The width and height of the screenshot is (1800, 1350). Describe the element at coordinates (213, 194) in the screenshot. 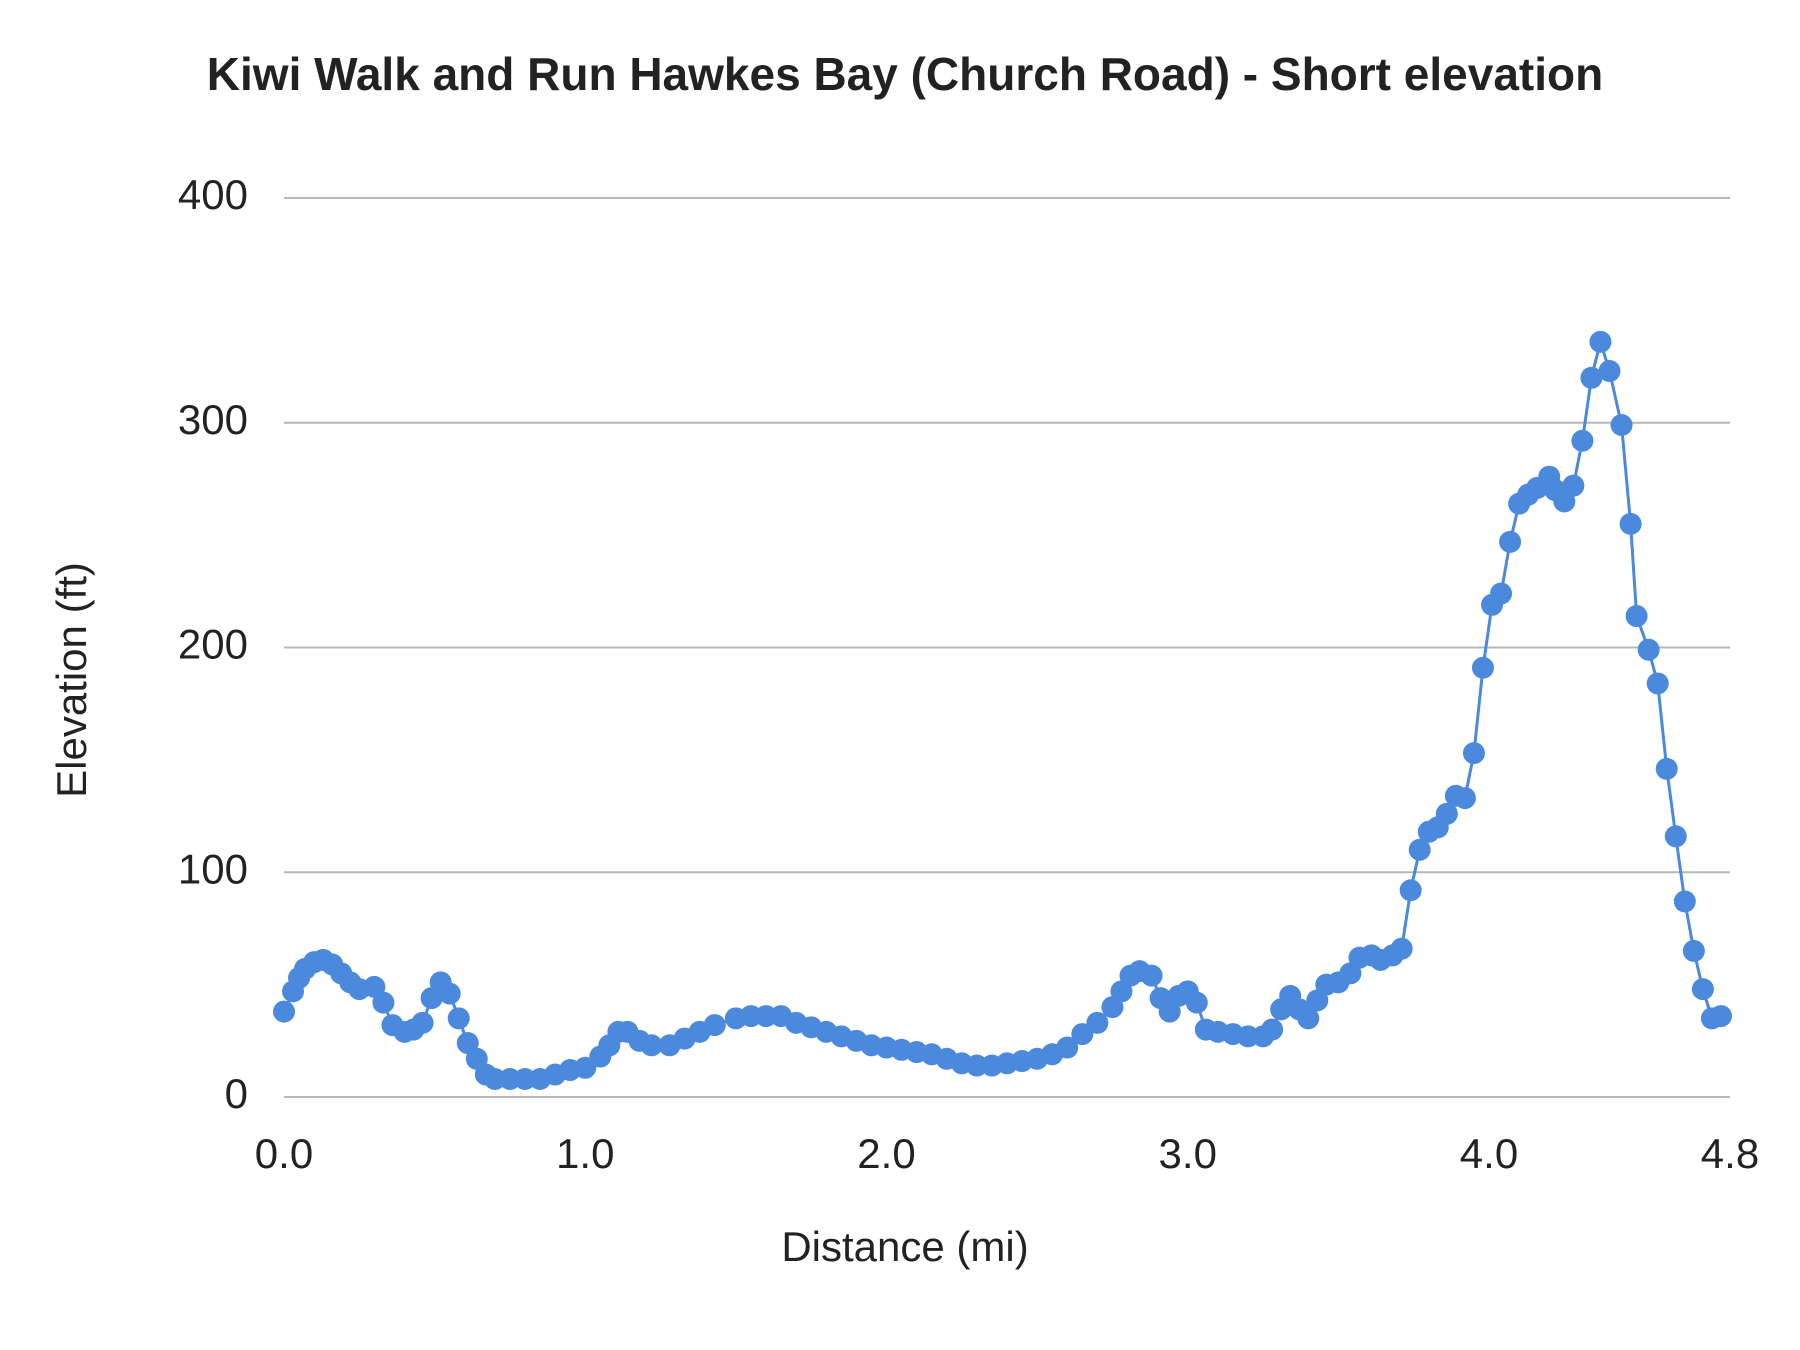

I see `y-tick-label: 400` at that location.